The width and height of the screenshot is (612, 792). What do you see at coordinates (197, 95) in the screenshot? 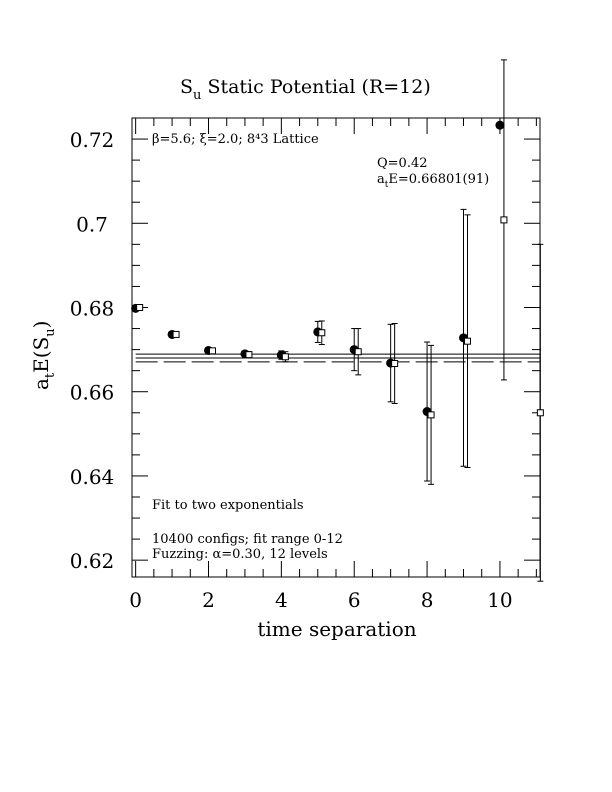
I see `chart-title-sub: u` at bounding box center [197, 95].